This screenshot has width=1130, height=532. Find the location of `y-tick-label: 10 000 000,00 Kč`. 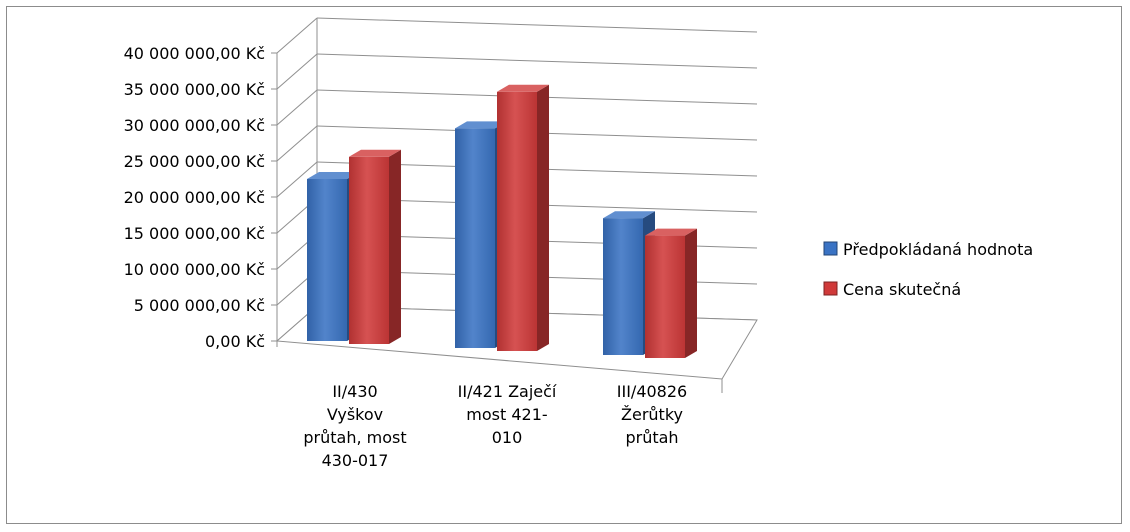

y-tick-label: 10 000 000,00 Kč is located at coordinates (194, 269).